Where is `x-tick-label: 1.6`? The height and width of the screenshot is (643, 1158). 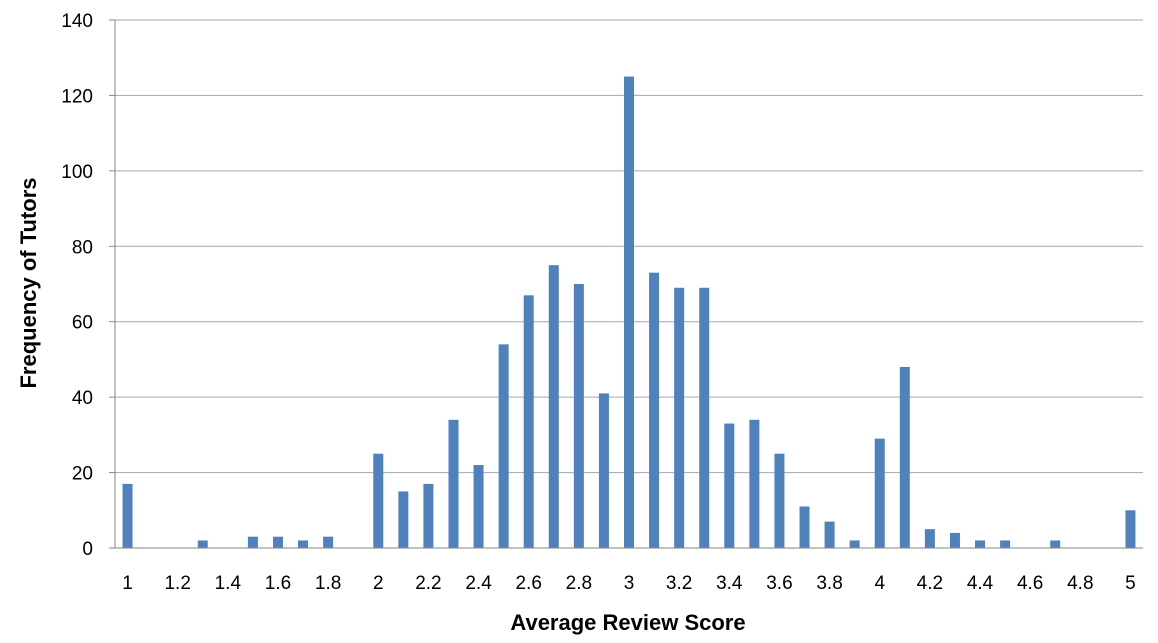 x-tick-label: 1.6 is located at coordinates (278, 583).